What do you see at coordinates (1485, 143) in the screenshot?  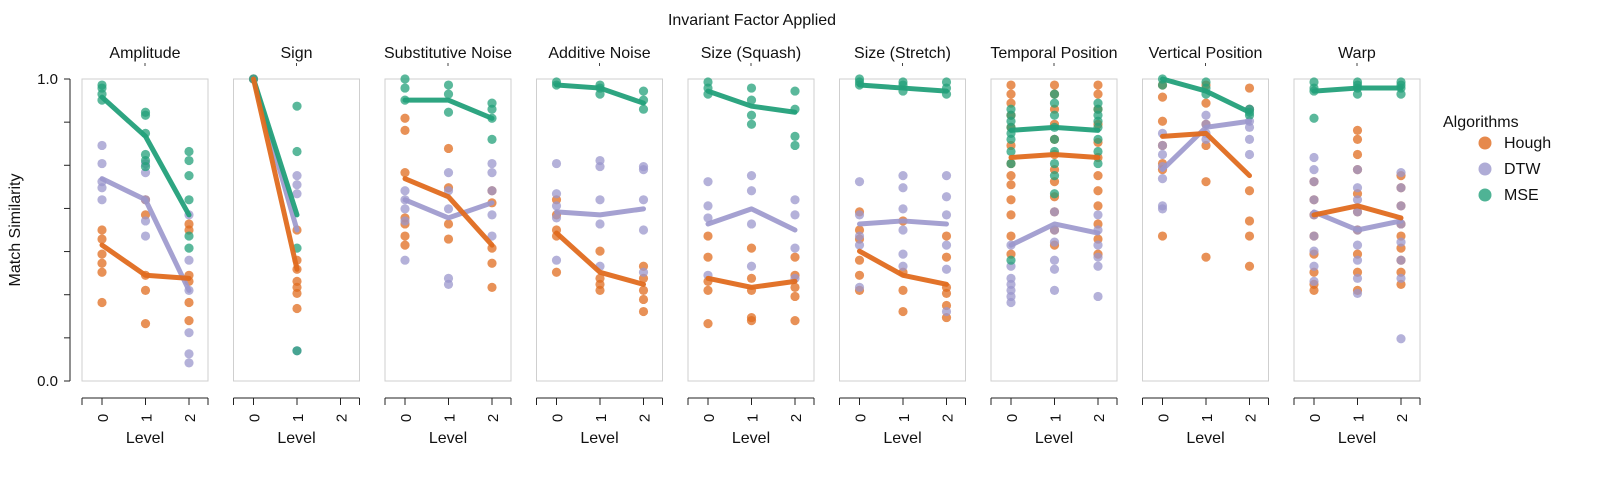 I see `legend-marker-hough` at bounding box center [1485, 143].